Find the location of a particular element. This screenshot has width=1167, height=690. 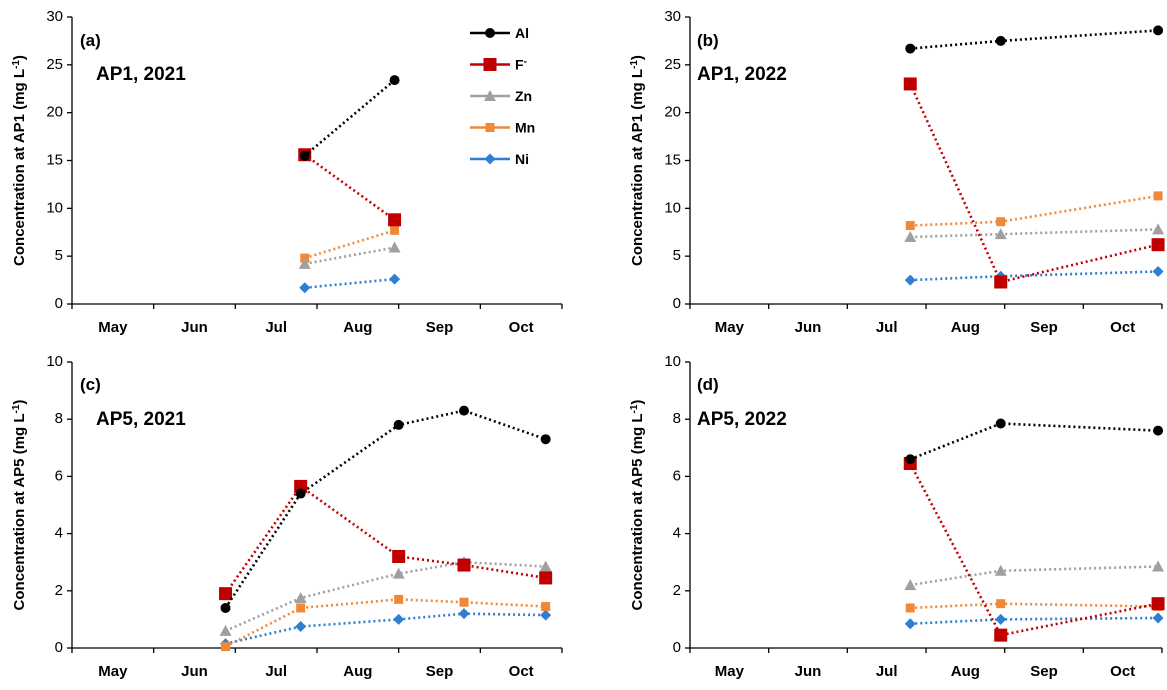

legend-label: Ni is located at coordinates (522, 159).